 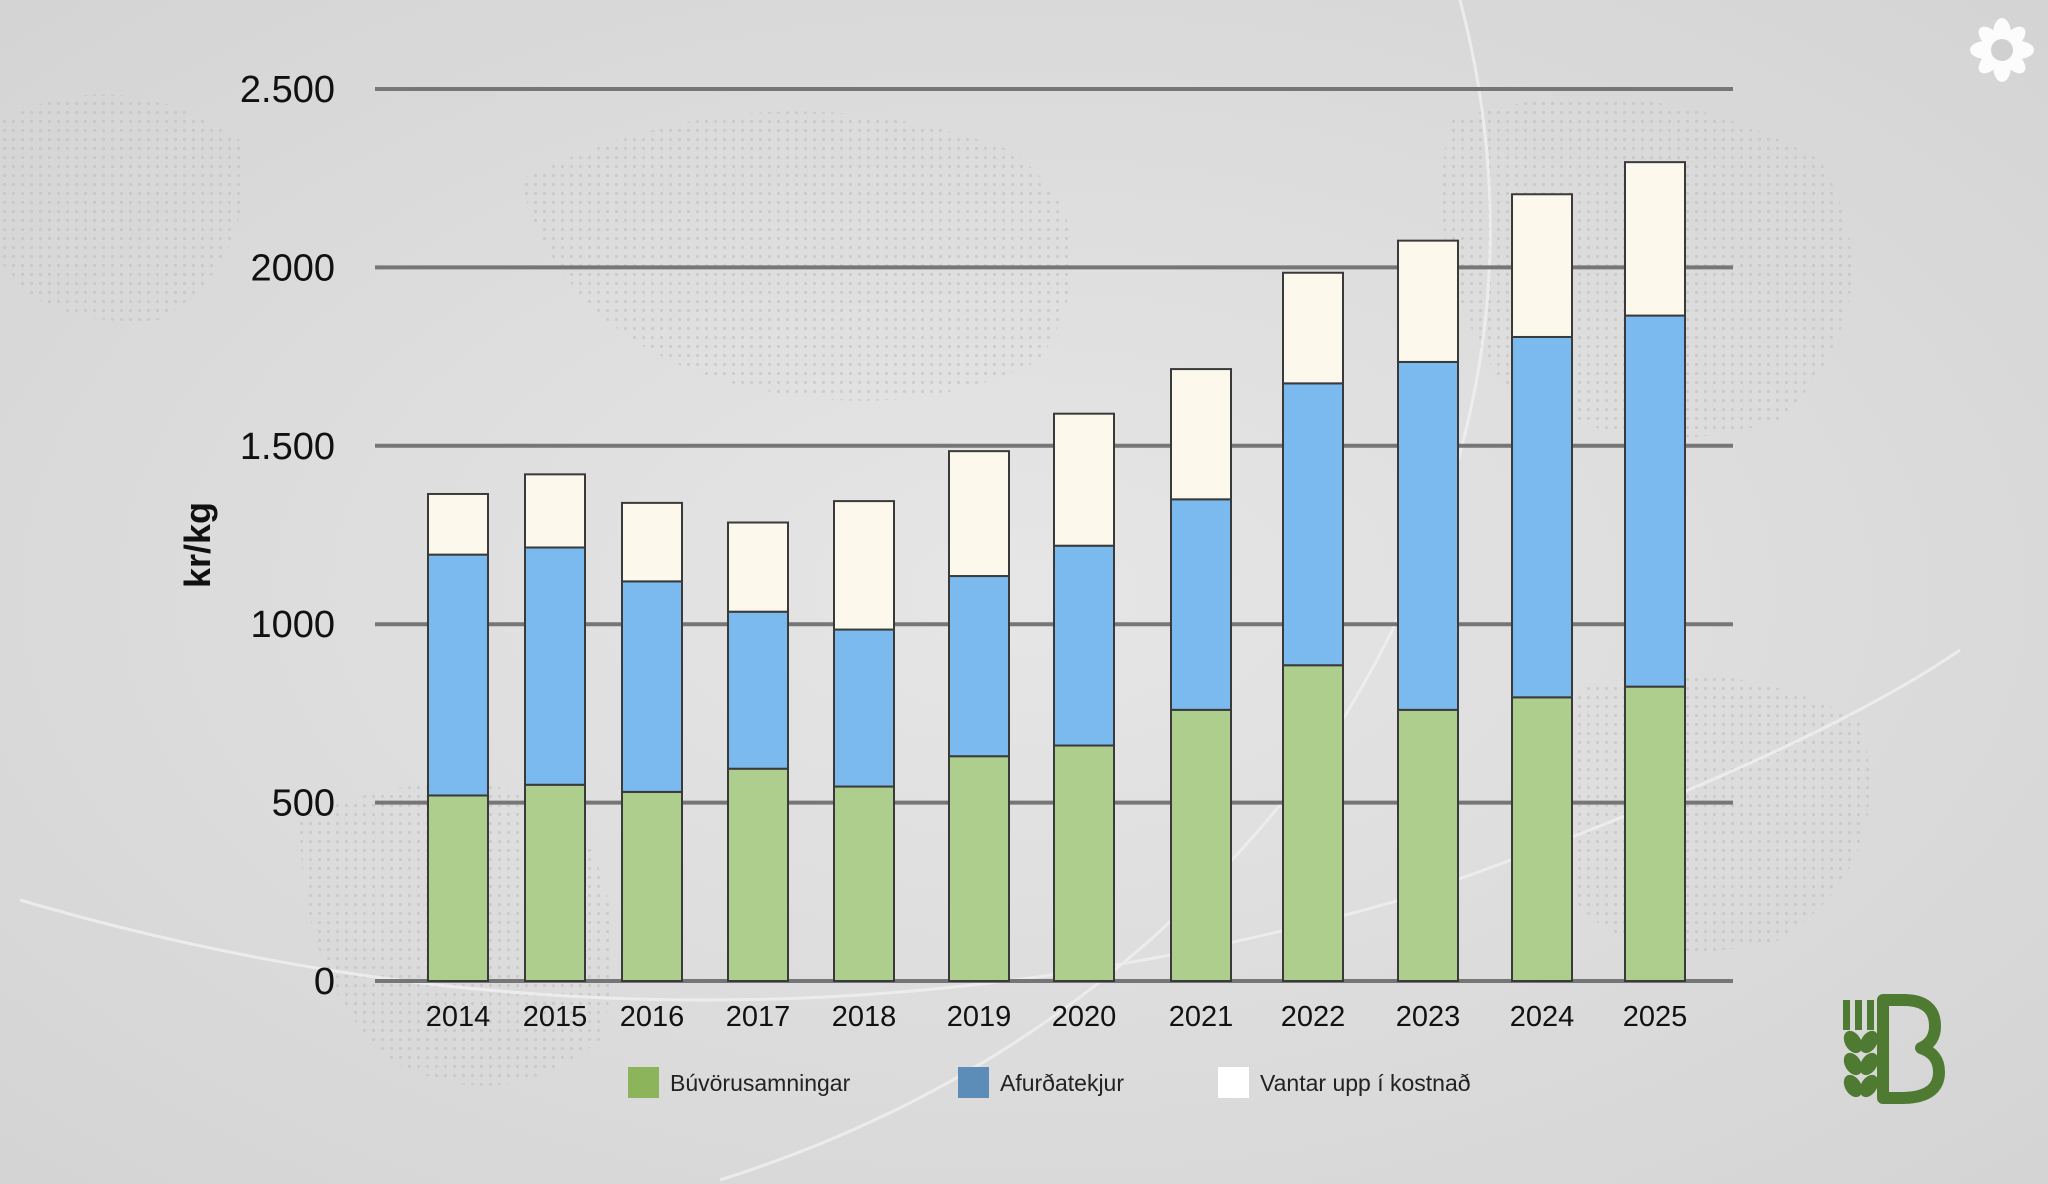 What do you see at coordinates (1894, 1049) in the screenshot?
I see `wheat-b-logo-icon` at bounding box center [1894, 1049].